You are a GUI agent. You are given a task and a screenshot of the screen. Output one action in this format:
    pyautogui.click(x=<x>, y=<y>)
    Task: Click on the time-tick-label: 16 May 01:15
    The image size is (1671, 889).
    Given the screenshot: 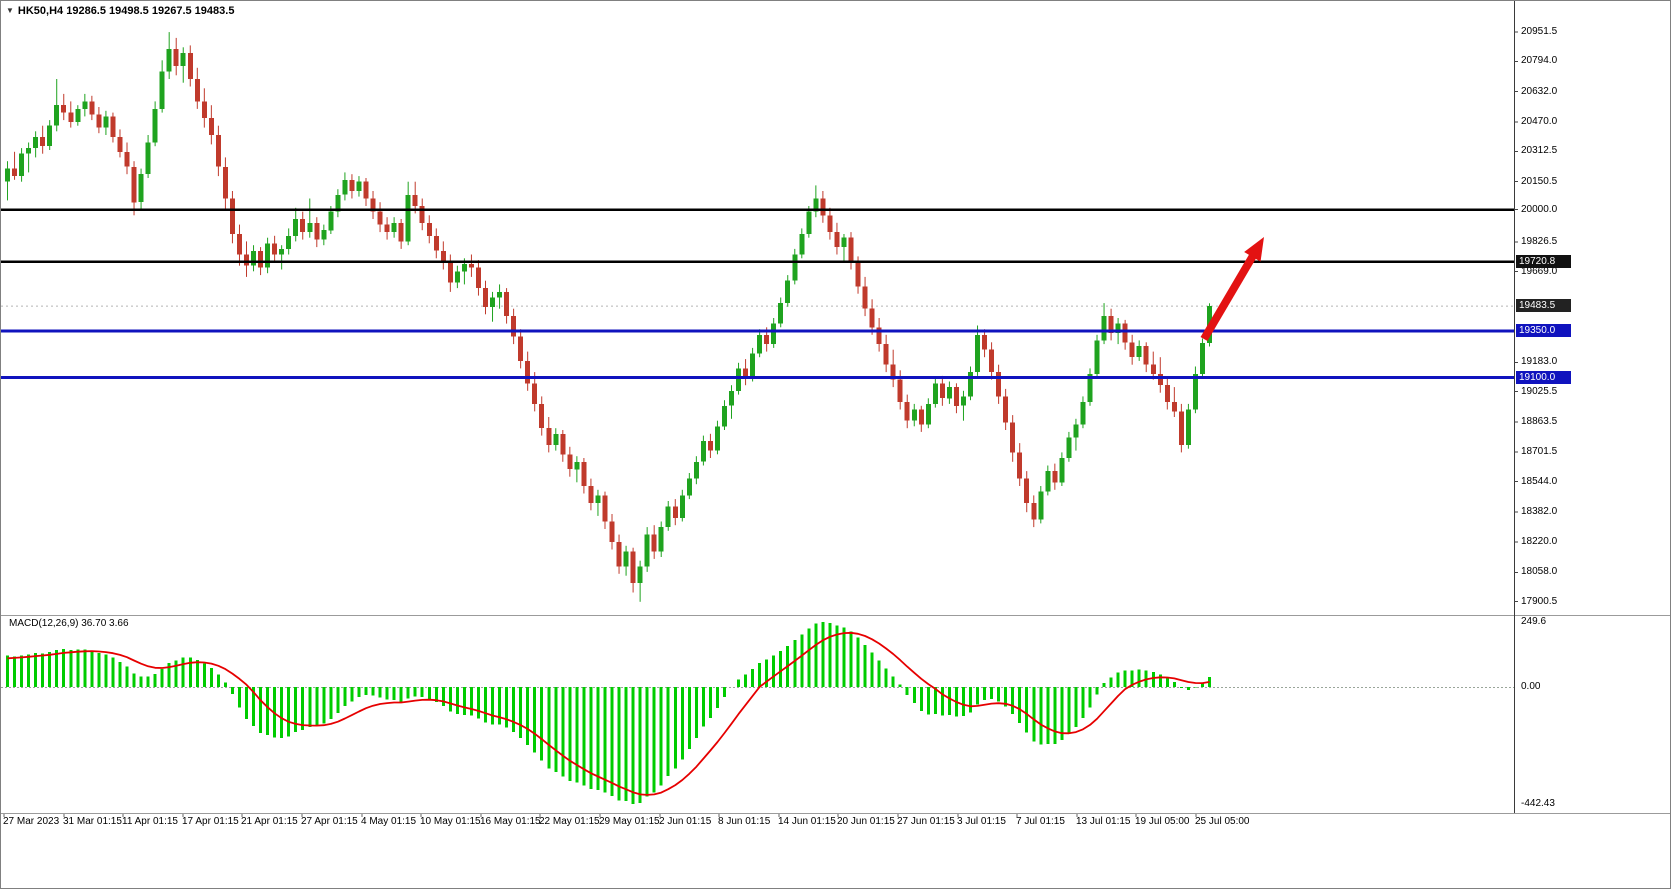 What is the action you would take?
    pyautogui.click(x=510, y=821)
    